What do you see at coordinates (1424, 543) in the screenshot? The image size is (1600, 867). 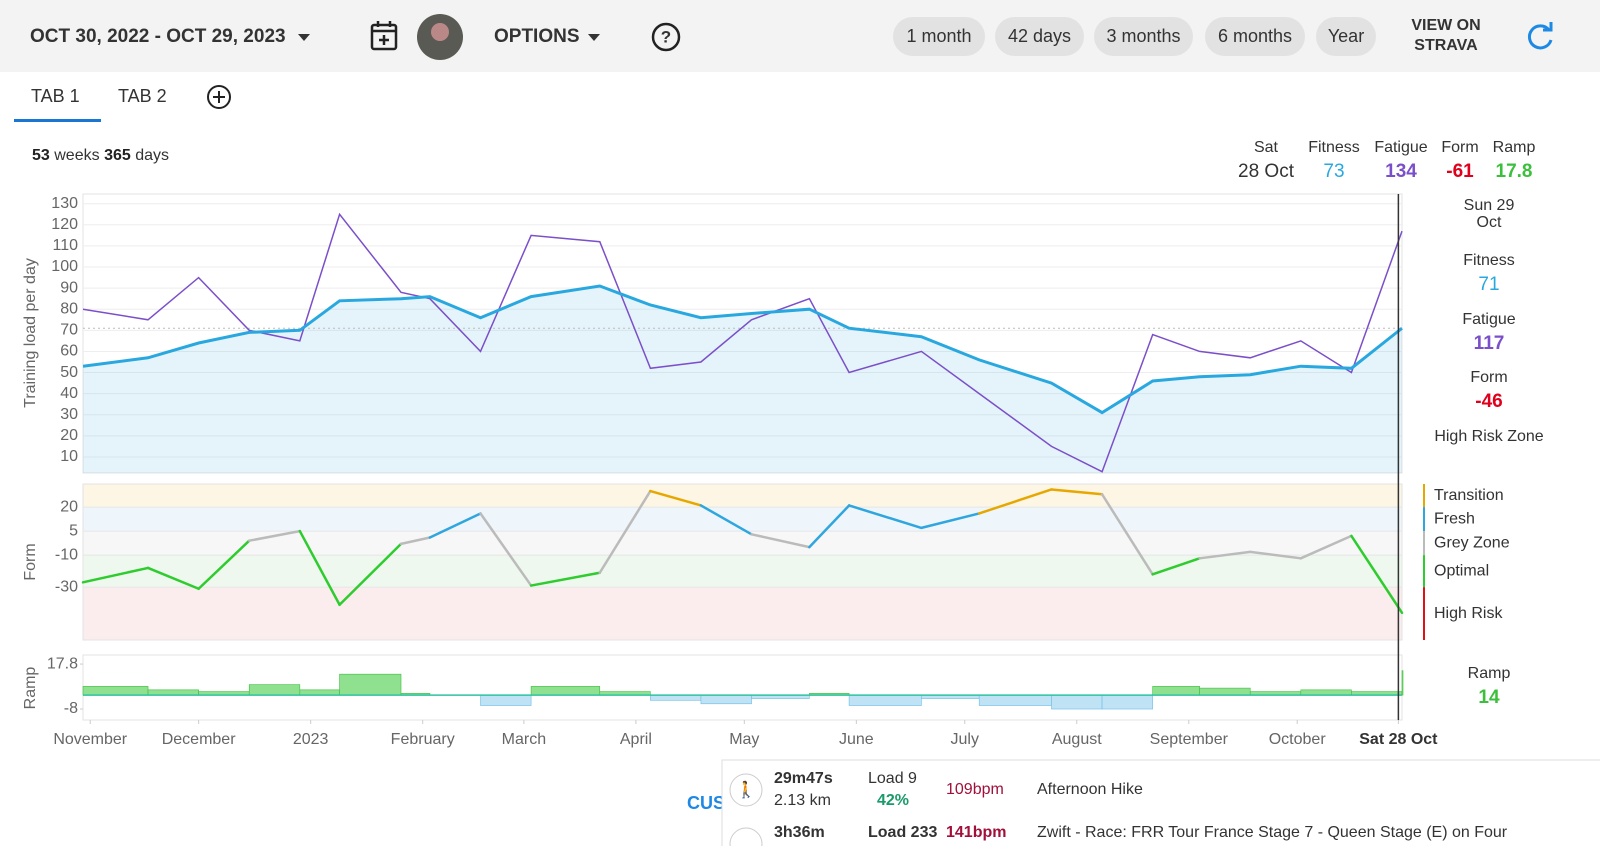 I see `zone-legend-bar` at bounding box center [1424, 543].